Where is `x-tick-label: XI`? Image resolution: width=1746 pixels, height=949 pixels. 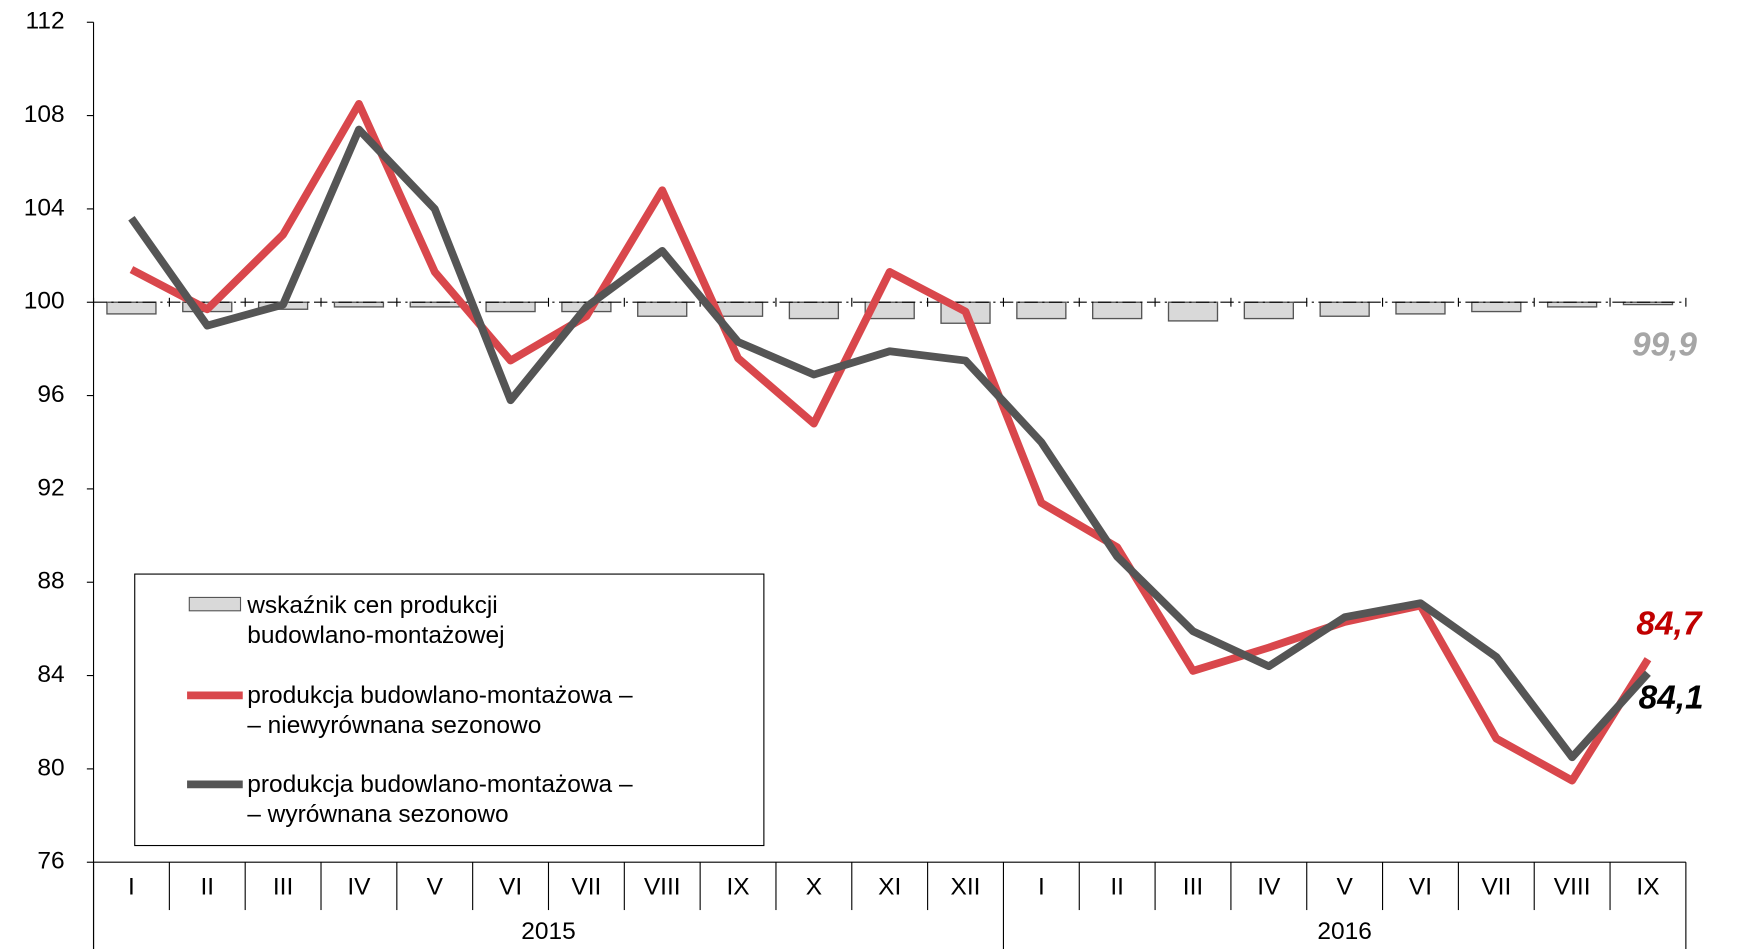
x-tick-label: XI is located at coordinates (889, 886).